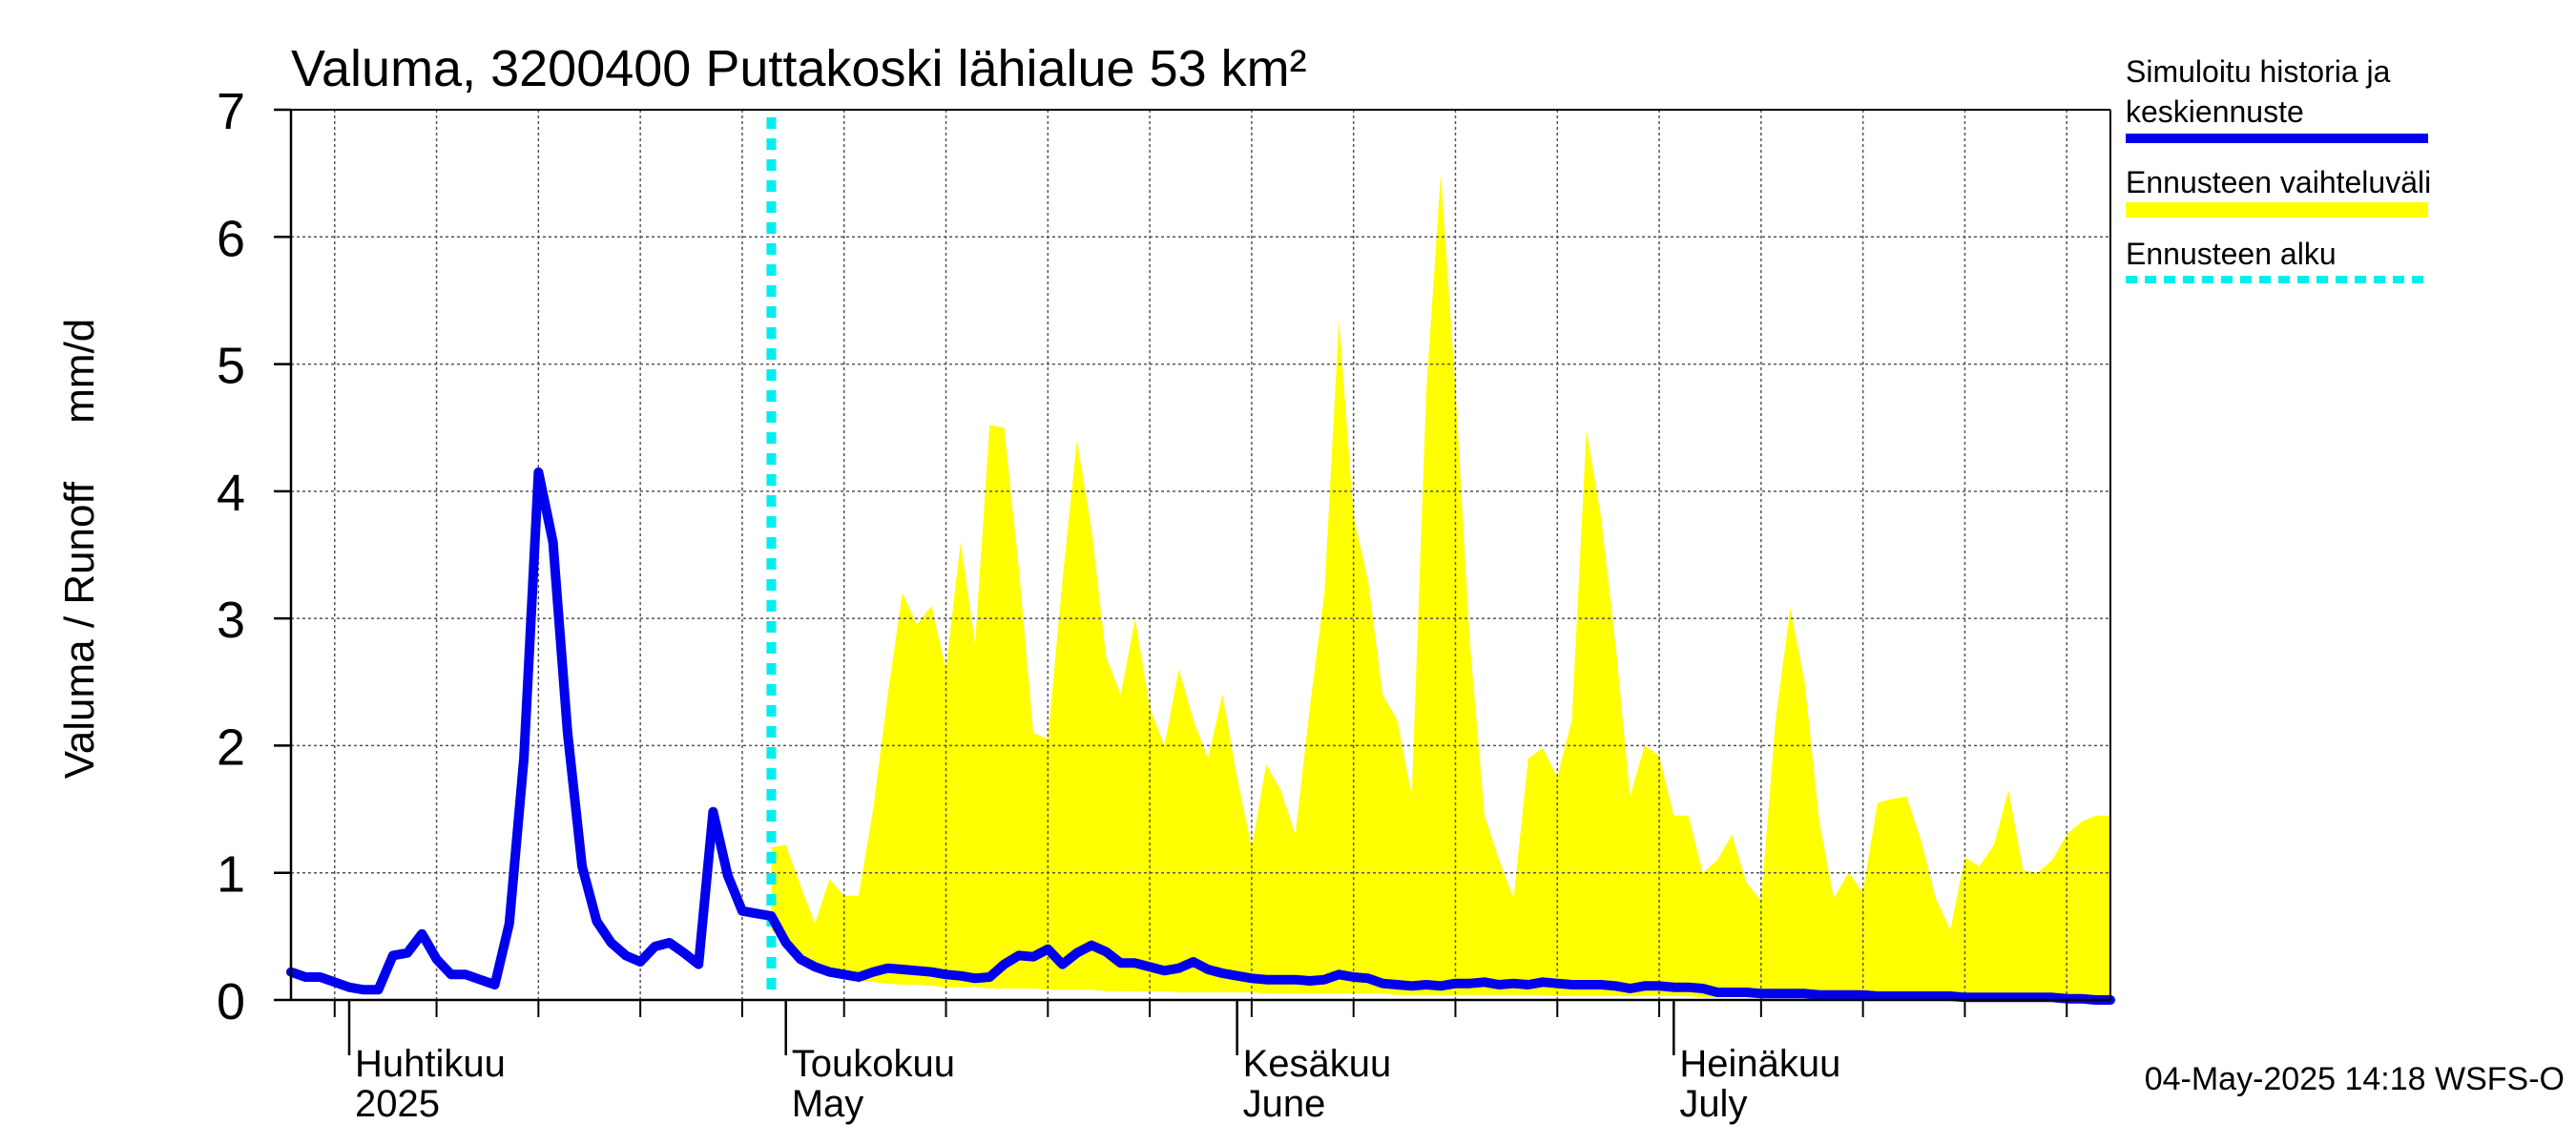 Image resolution: width=2576 pixels, height=1145 pixels. What do you see at coordinates (231, 875) in the screenshot?
I see `y-tick-label: 1` at bounding box center [231, 875].